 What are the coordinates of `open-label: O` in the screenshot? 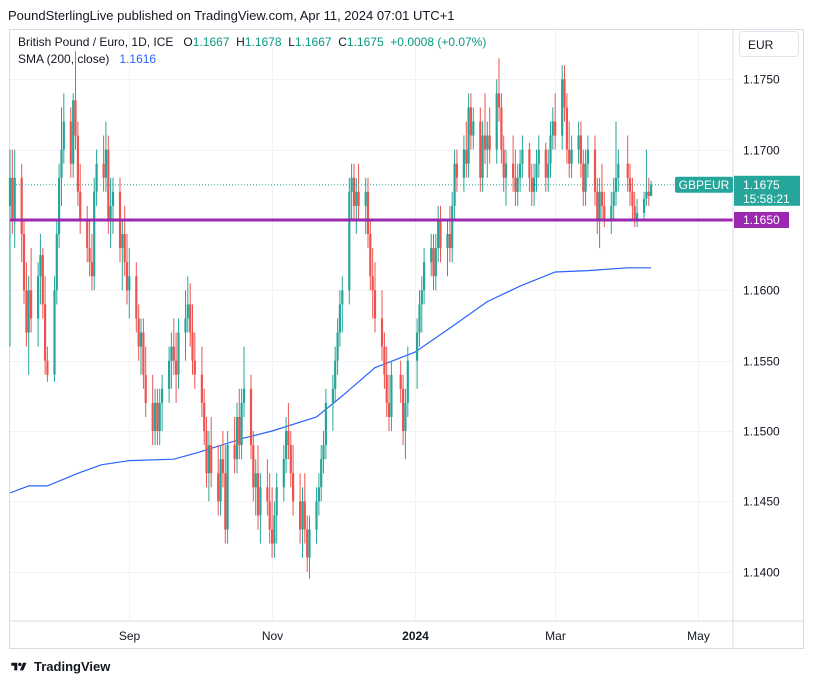 It's located at (188, 42).